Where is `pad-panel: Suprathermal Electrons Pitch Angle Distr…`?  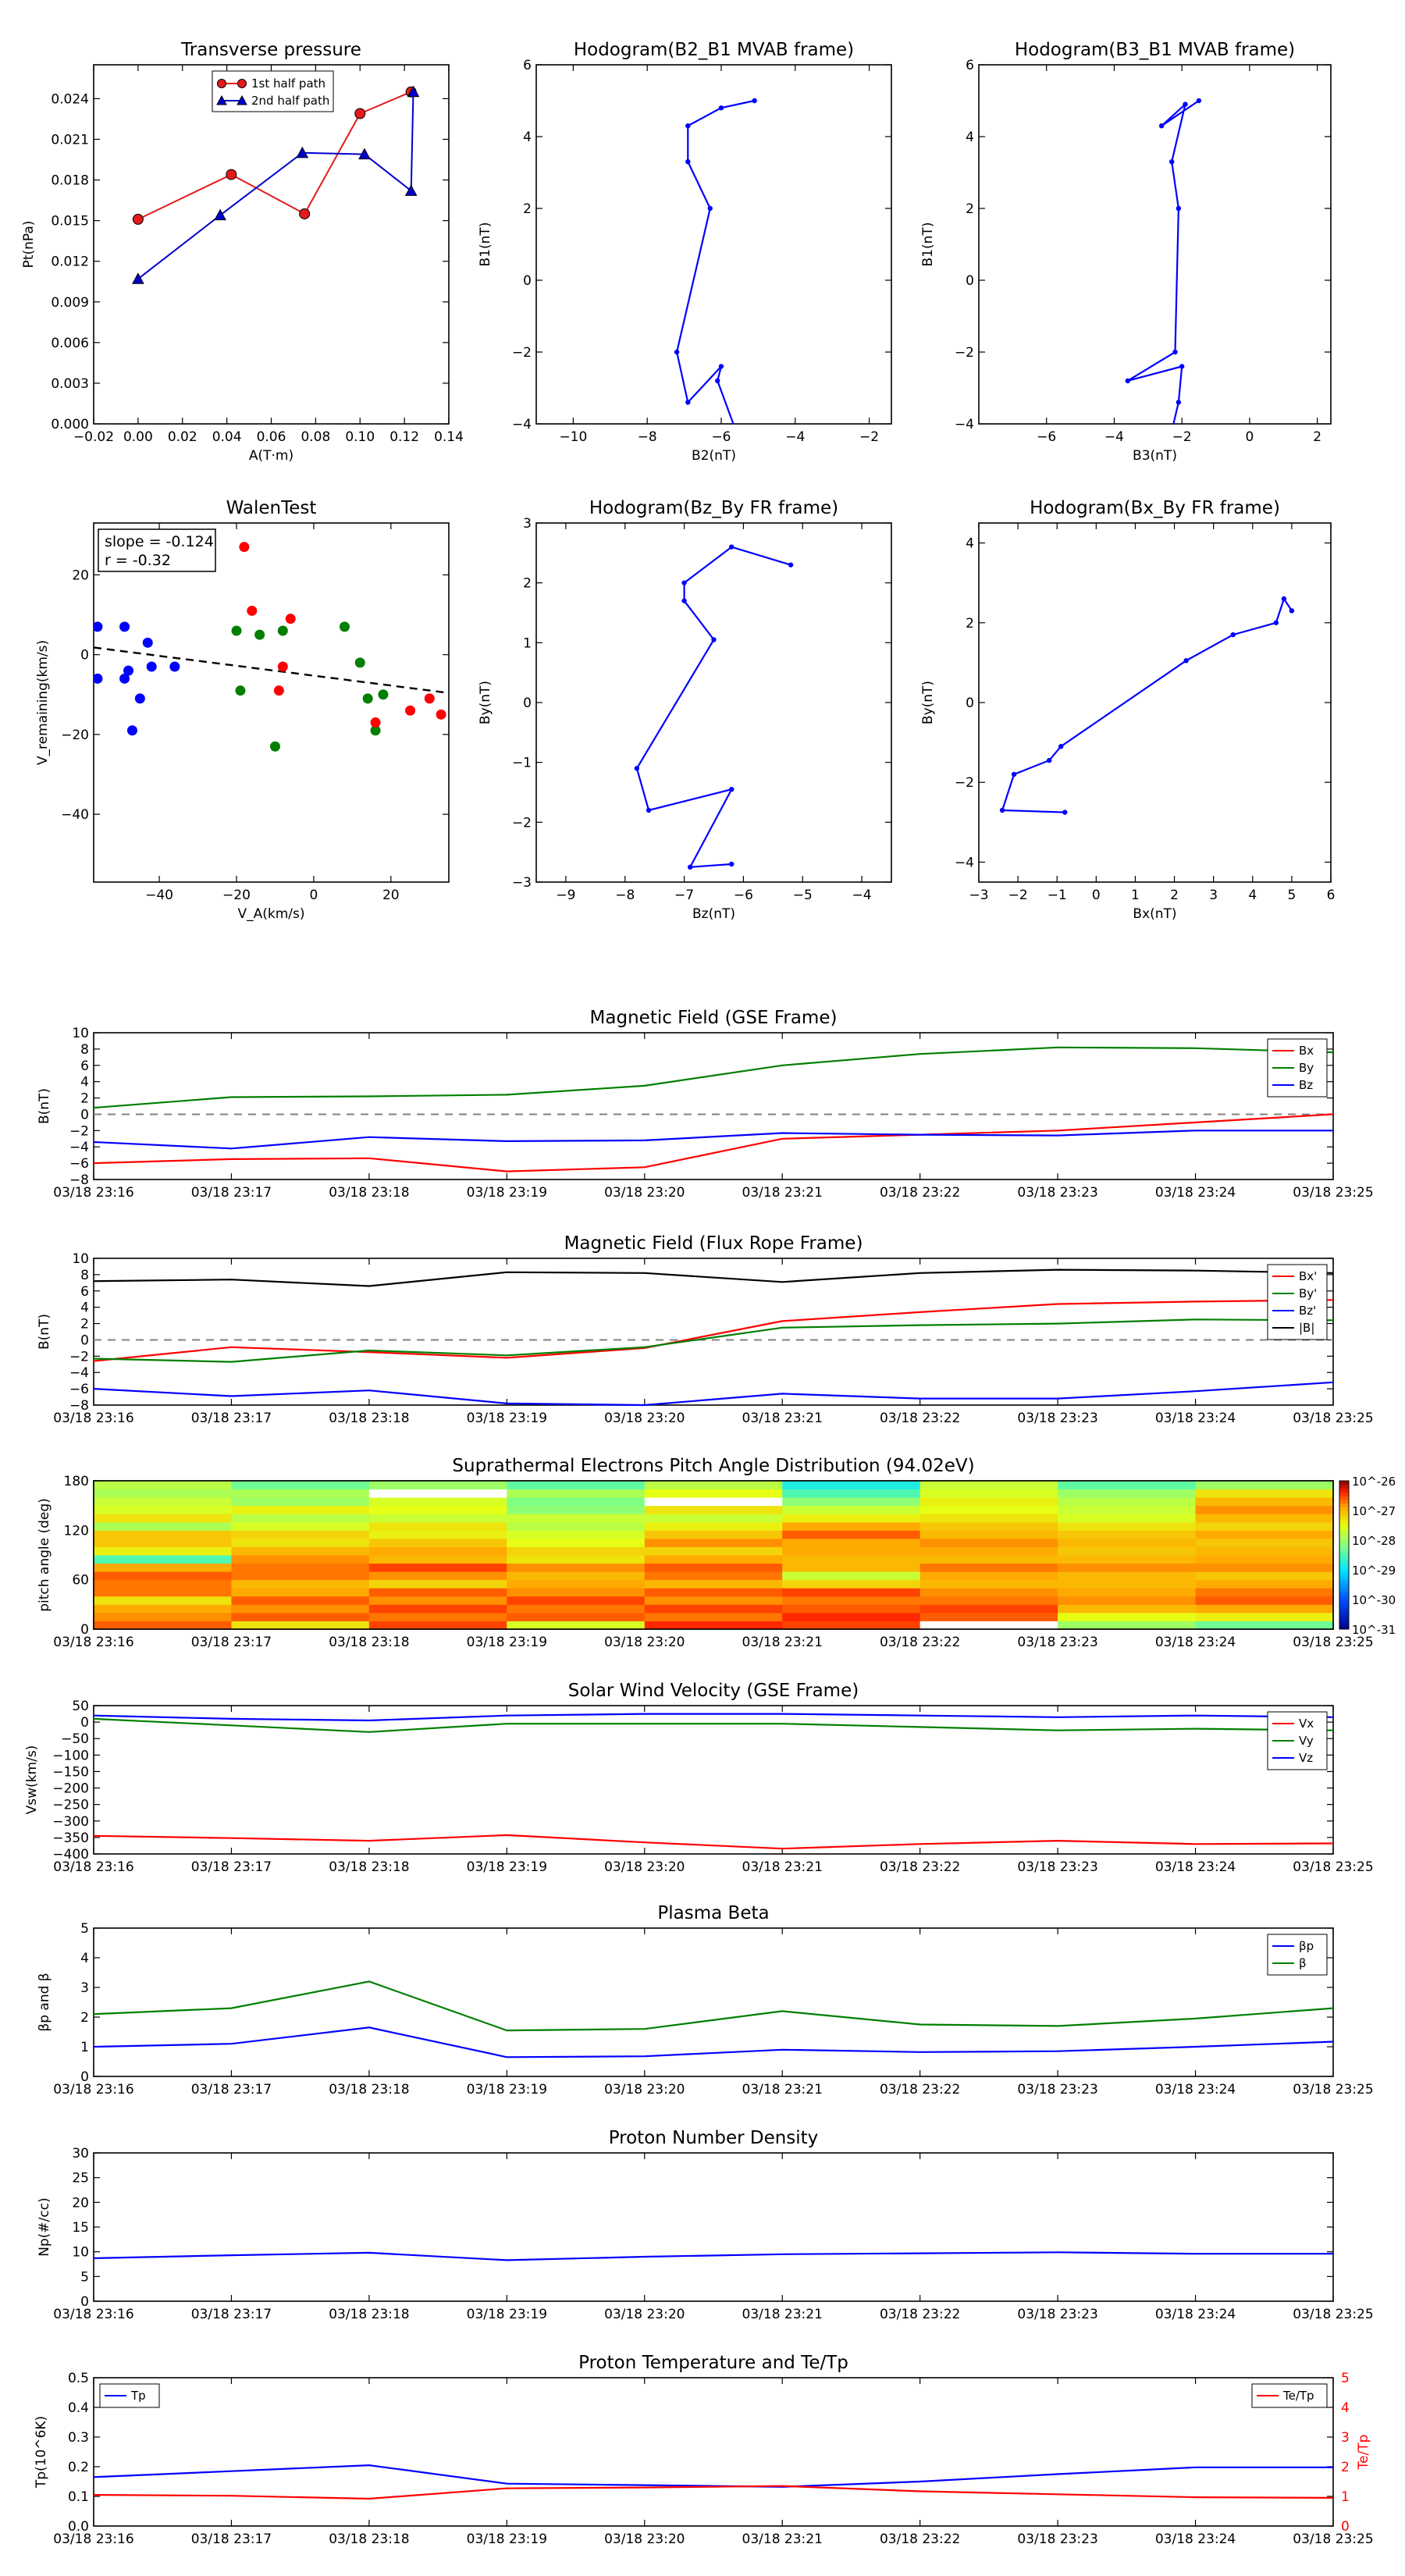
pad-panel: Suprathermal Electrons Pitch Angle Distr… is located at coordinates (716, 1553).